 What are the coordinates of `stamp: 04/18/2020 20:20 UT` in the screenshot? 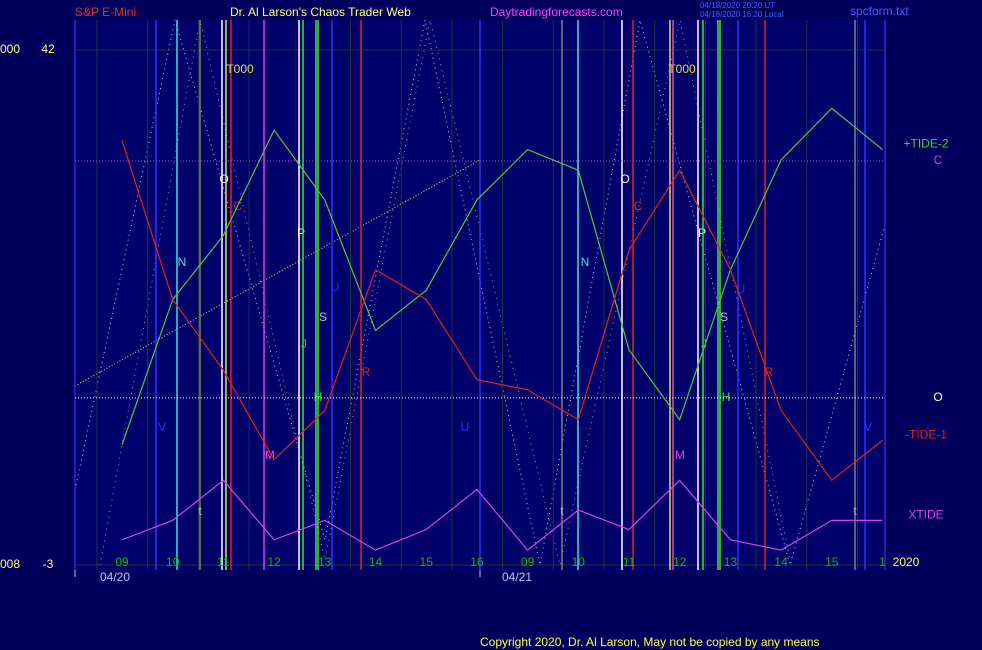 It's located at (737, 5).